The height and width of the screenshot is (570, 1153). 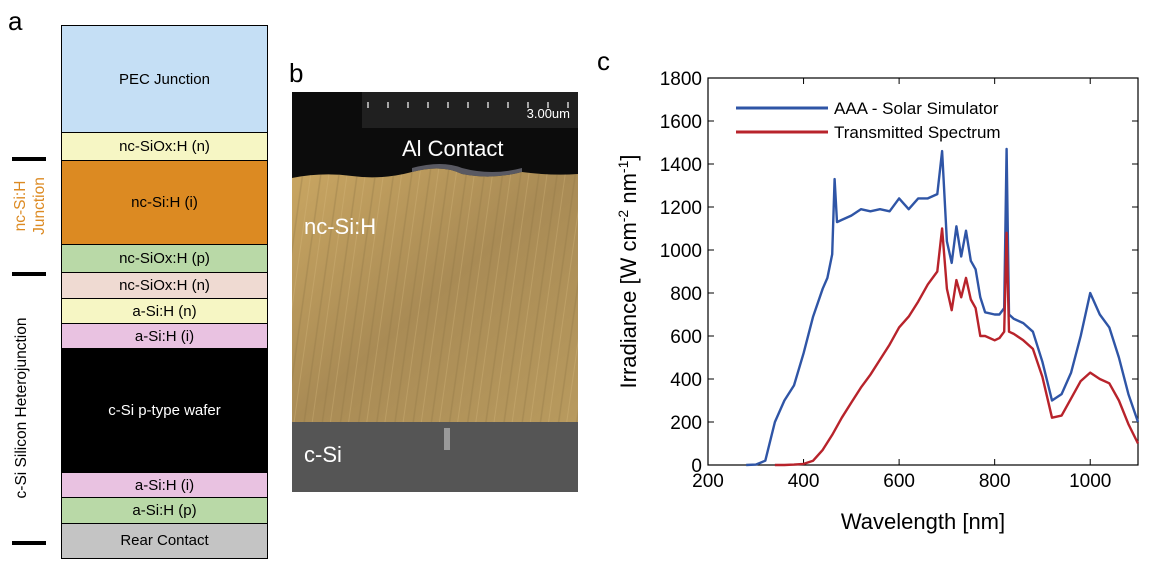 What do you see at coordinates (623, 166) in the screenshot?
I see `y-axis-label-part: -1` at bounding box center [623, 166].